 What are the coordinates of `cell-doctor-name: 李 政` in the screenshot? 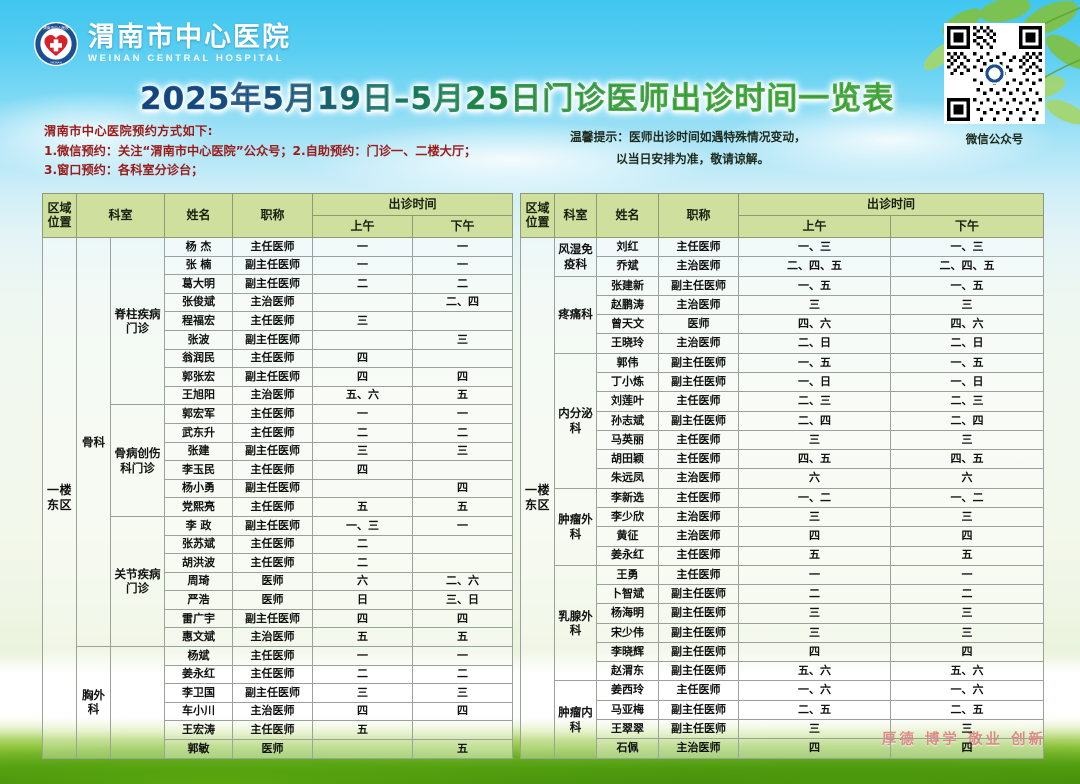 It's located at (199, 525).